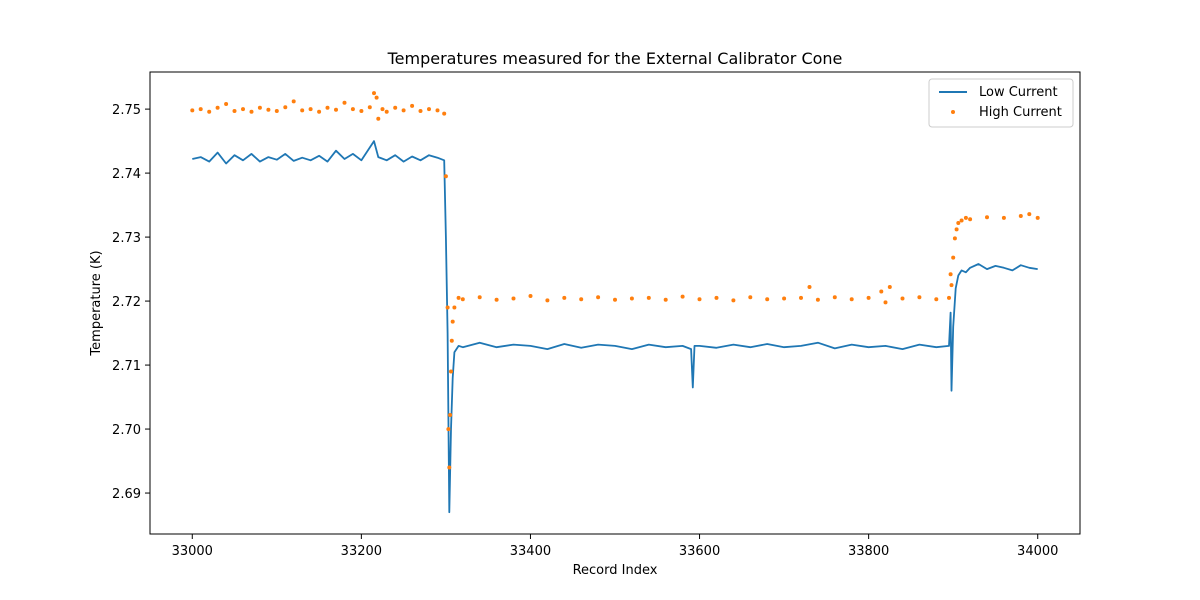 The height and width of the screenshot is (600, 1200). Describe the element at coordinates (615, 570) in the screenshot. I see `x-axis-label: Record Index` at that location.